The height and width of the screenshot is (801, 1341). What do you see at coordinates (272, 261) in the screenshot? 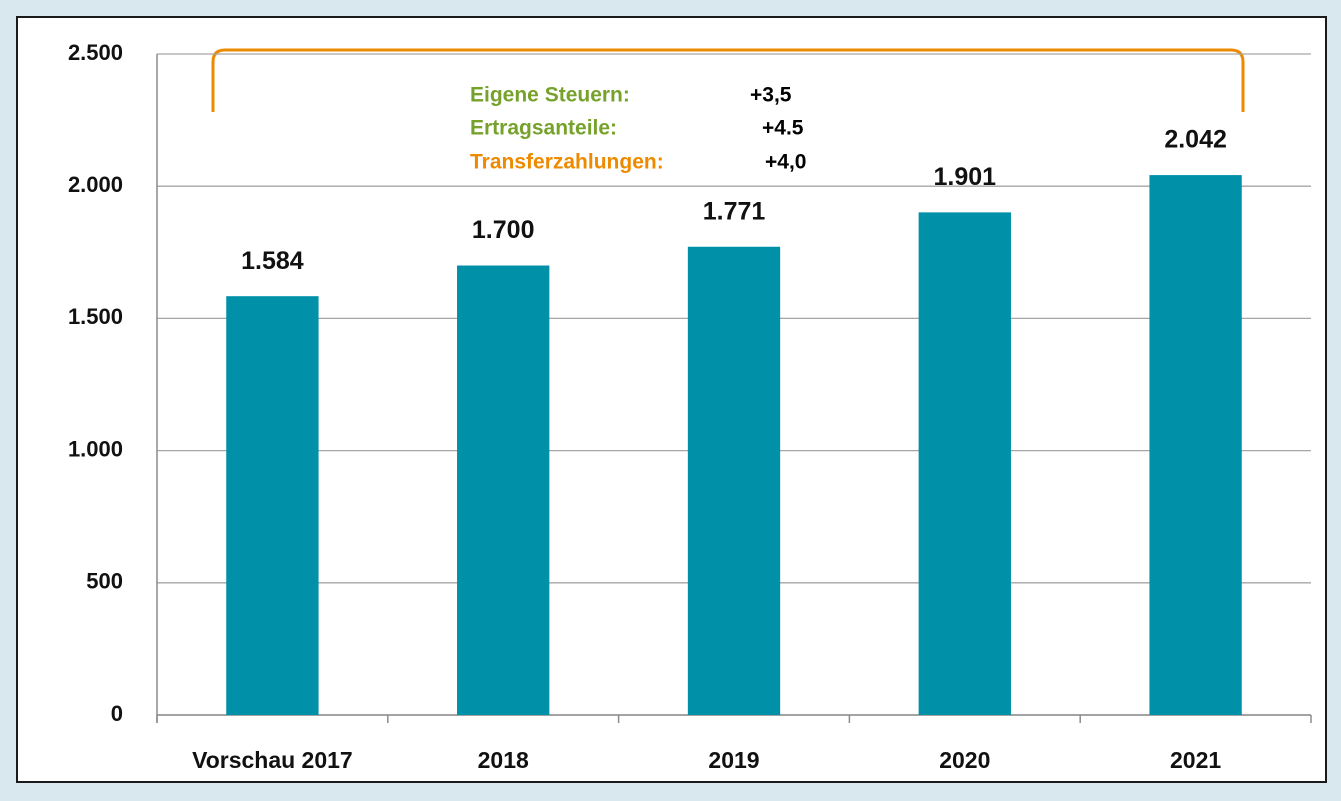
I see `value-label: 1.584` at bounding box center [272, 261].